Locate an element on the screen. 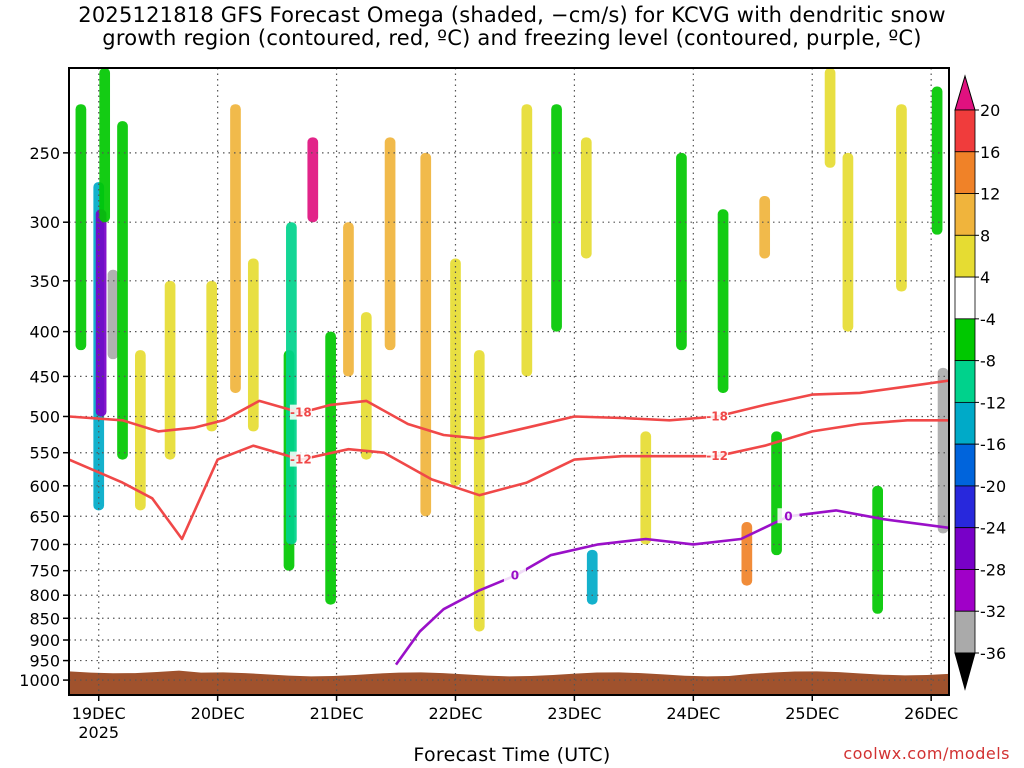 Image resolution: width=1024 pixels, height=768 pixels. contour-line--18 is located at coordinates (509, 409).